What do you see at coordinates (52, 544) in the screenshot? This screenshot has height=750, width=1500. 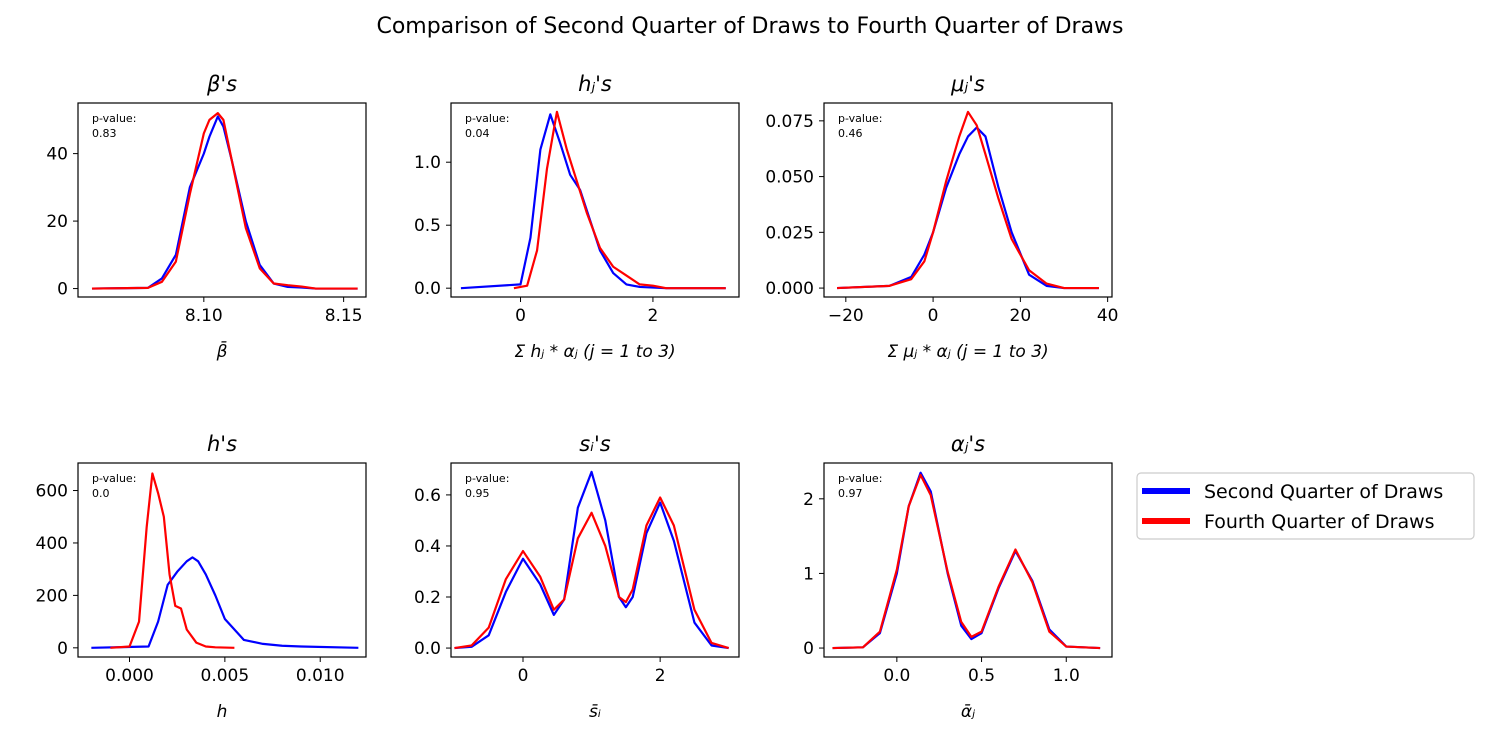 I see `y-tick-label: 400` at bounding box center [52, 544].